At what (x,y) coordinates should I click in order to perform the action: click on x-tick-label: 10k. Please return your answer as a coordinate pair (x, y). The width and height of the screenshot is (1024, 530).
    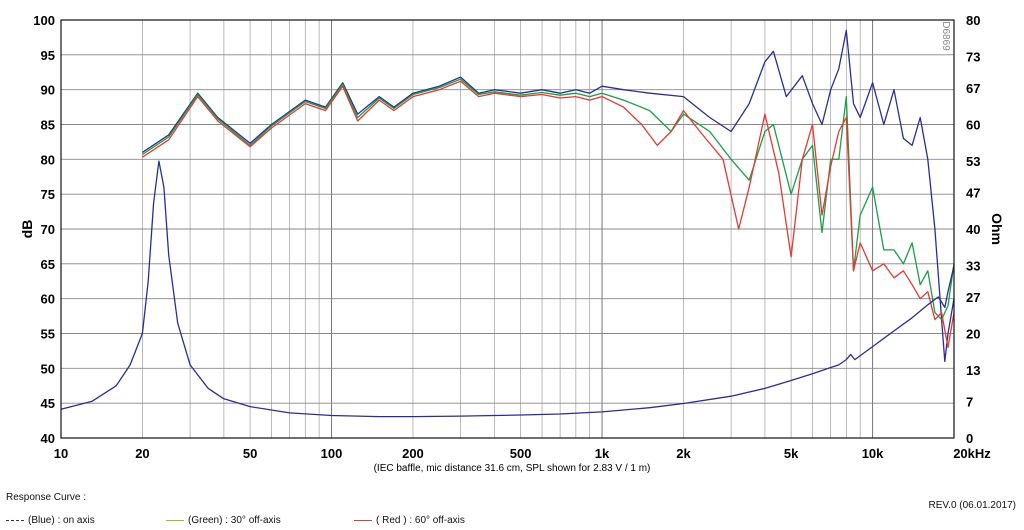
    Looking at the image, I should click on (873, 453).